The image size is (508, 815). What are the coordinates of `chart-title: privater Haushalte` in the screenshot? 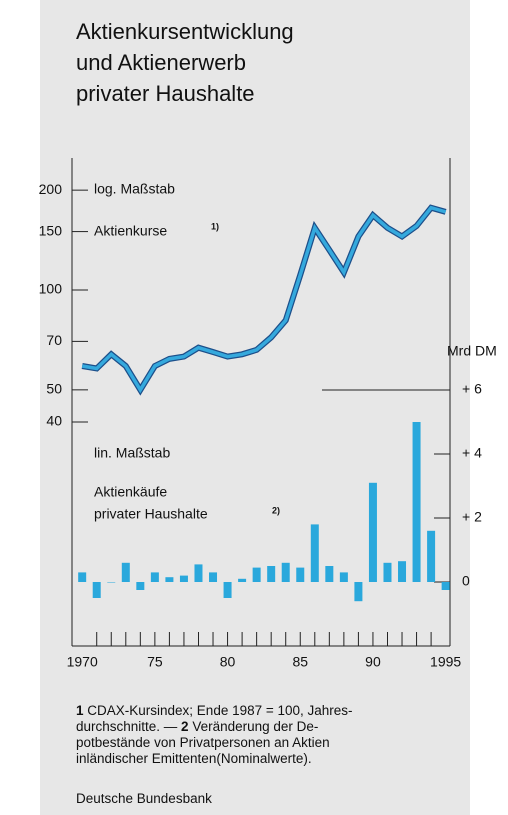 It's located at (165, 93).